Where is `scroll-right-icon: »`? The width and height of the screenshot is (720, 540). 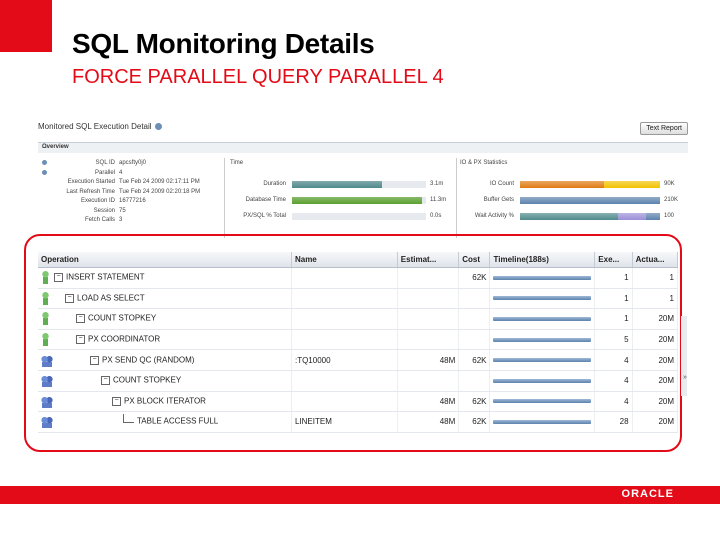 scroll-right-icon: » is located at coordinates (685, 377).